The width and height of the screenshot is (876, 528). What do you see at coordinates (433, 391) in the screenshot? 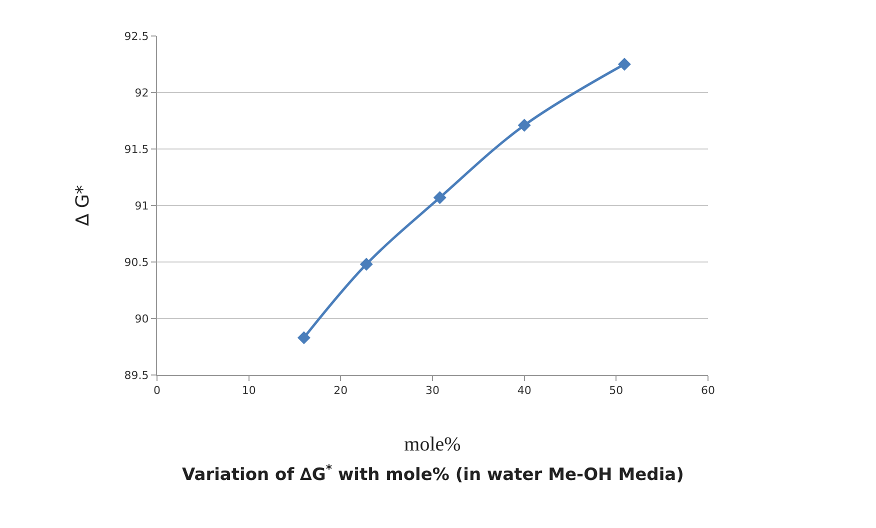
I see `x-tick-label: 30` at bounding box center [433, 391].